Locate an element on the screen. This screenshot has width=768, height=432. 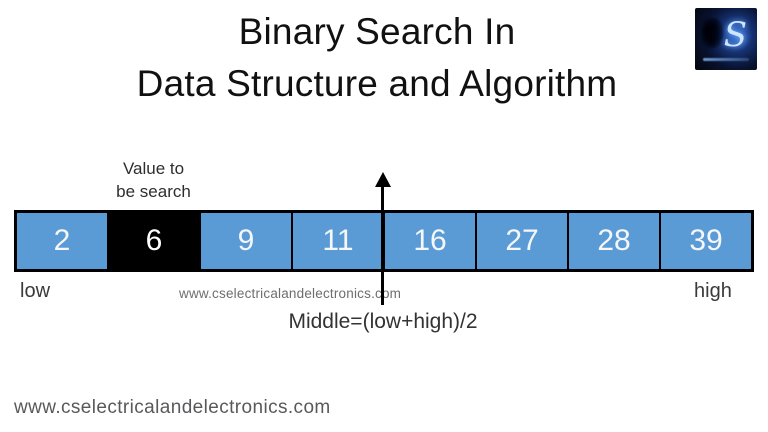
middle-arrow-head-icon is located at coordinates (383, 179).